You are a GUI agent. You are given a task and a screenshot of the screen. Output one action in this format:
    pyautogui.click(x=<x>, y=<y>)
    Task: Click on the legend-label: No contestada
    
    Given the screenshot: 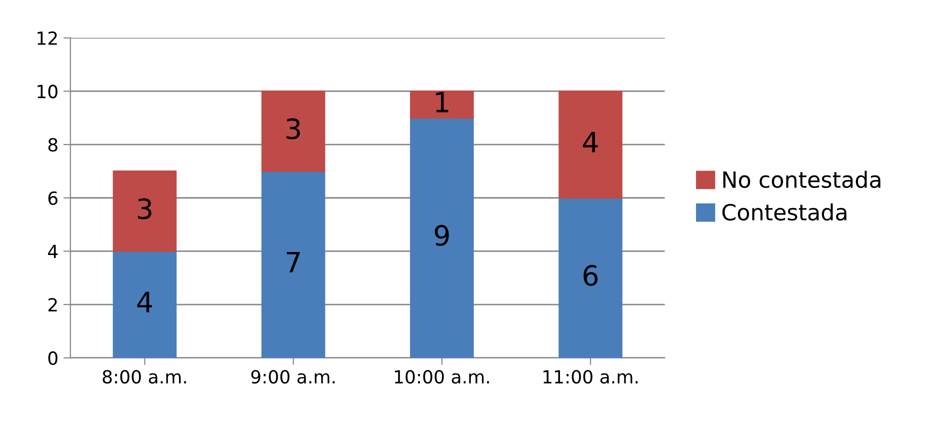 What is the action you would take?
    pyautogui.click(x=801, y=179)
    